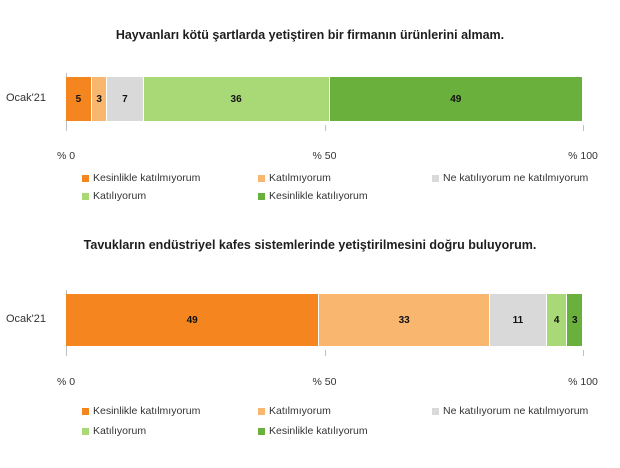 The width and height of the screenshot is (620, 468). I want to click on bar-segment: 4, so click(557, 320).